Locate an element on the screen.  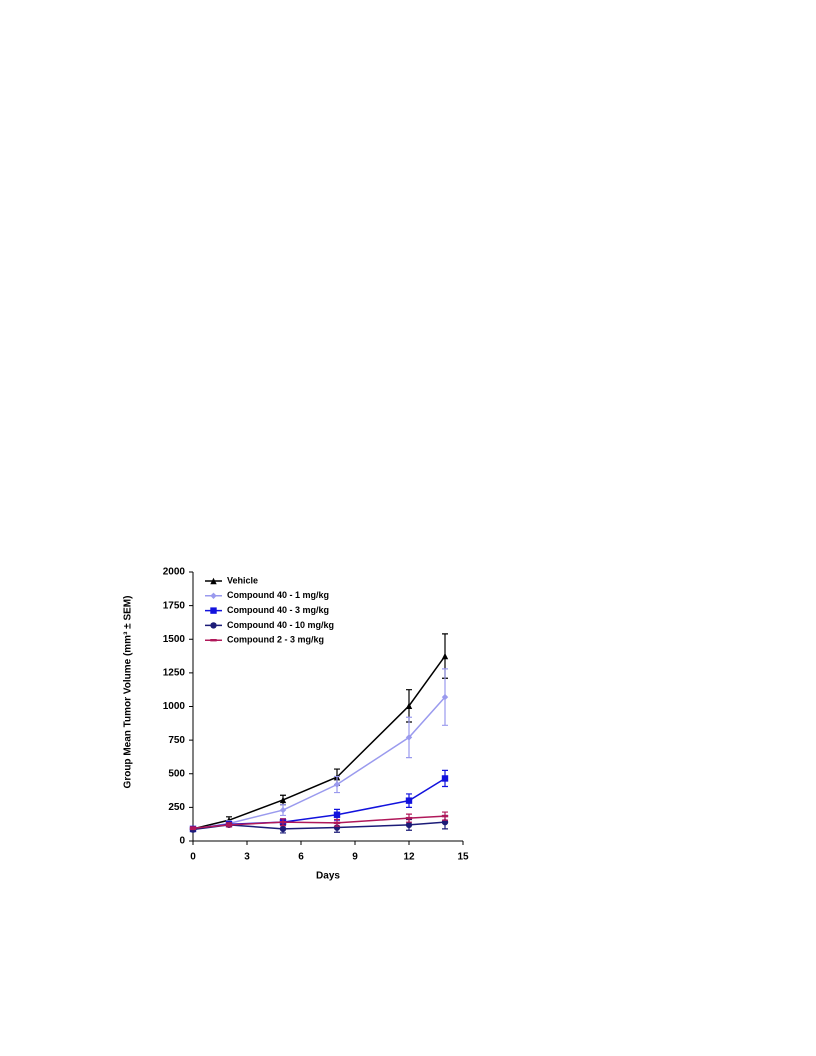
legend-label: Compound 2 - 3 mg/kg is located at coordinates (275, 640).